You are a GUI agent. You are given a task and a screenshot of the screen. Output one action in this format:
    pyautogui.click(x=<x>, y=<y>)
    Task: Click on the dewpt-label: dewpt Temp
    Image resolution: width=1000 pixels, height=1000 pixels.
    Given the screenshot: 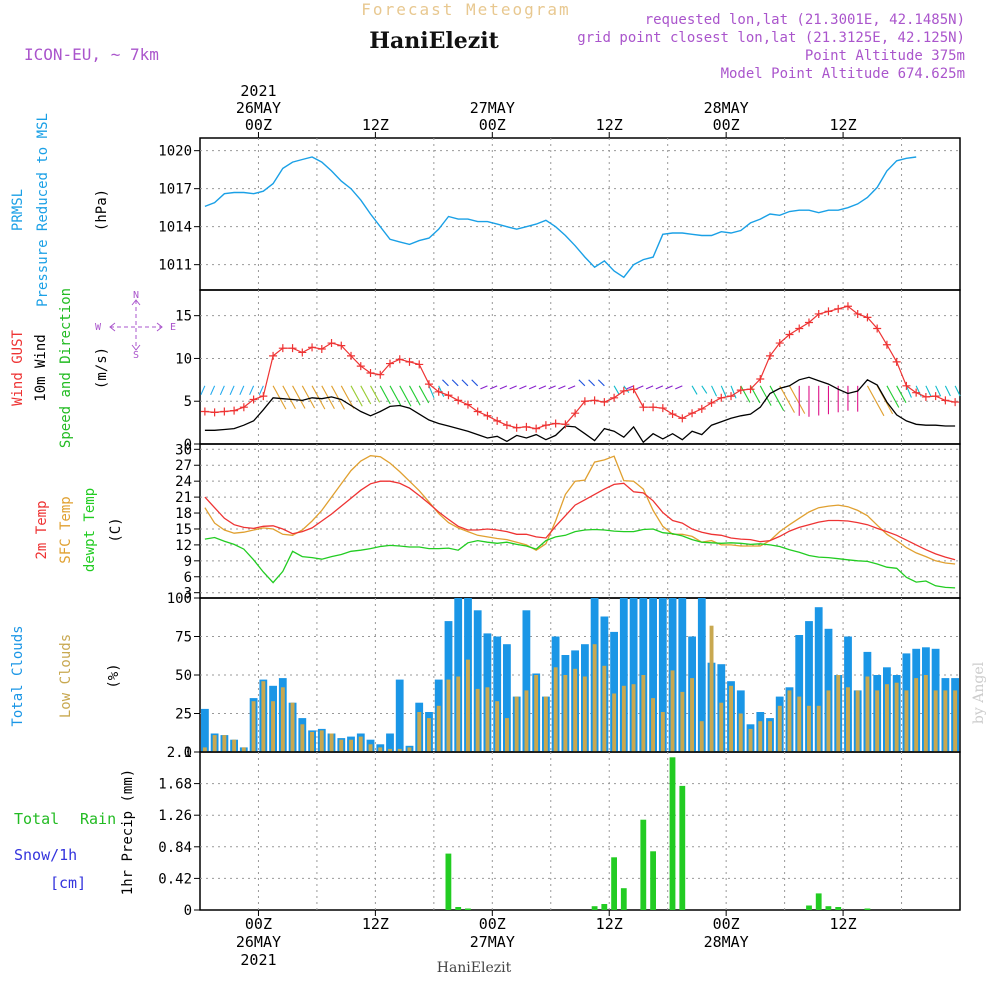 What is the action you would take?
    pyautogui.click(x=90, y=530)
    